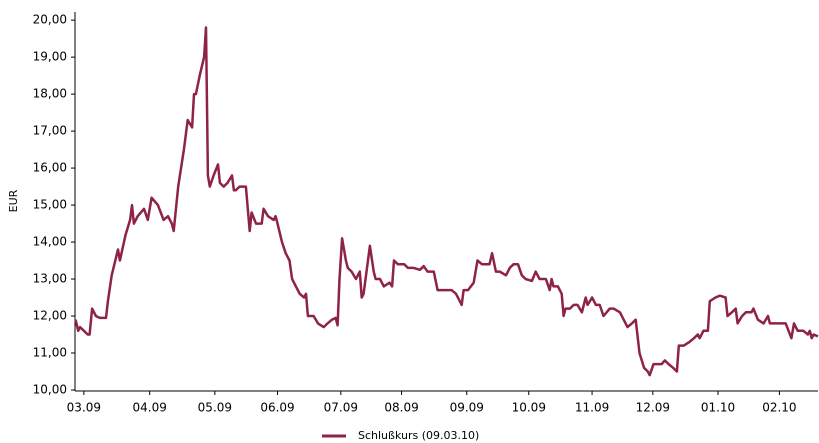 This screenshot has width=819, height=443. Describe the element at coordinates (529, 408) in the screenshot. I see `x-tick-label: 10.09` at that location.